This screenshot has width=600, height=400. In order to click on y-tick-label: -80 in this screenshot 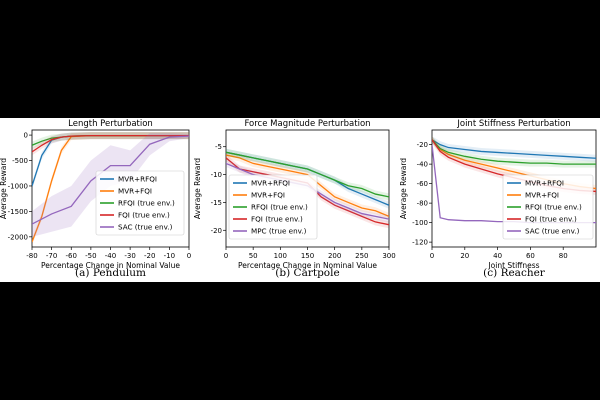, I will do `click(422, 204)`.